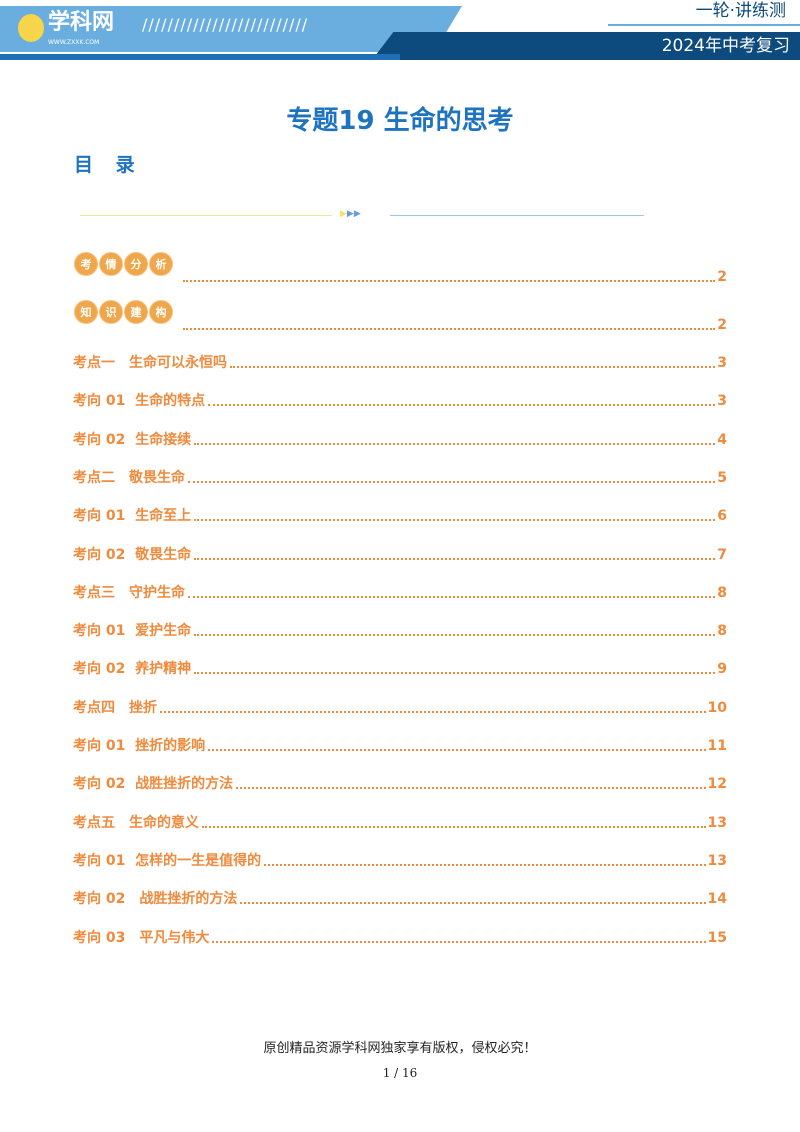  I want to click on toc-page: 4, so click(722, 439).